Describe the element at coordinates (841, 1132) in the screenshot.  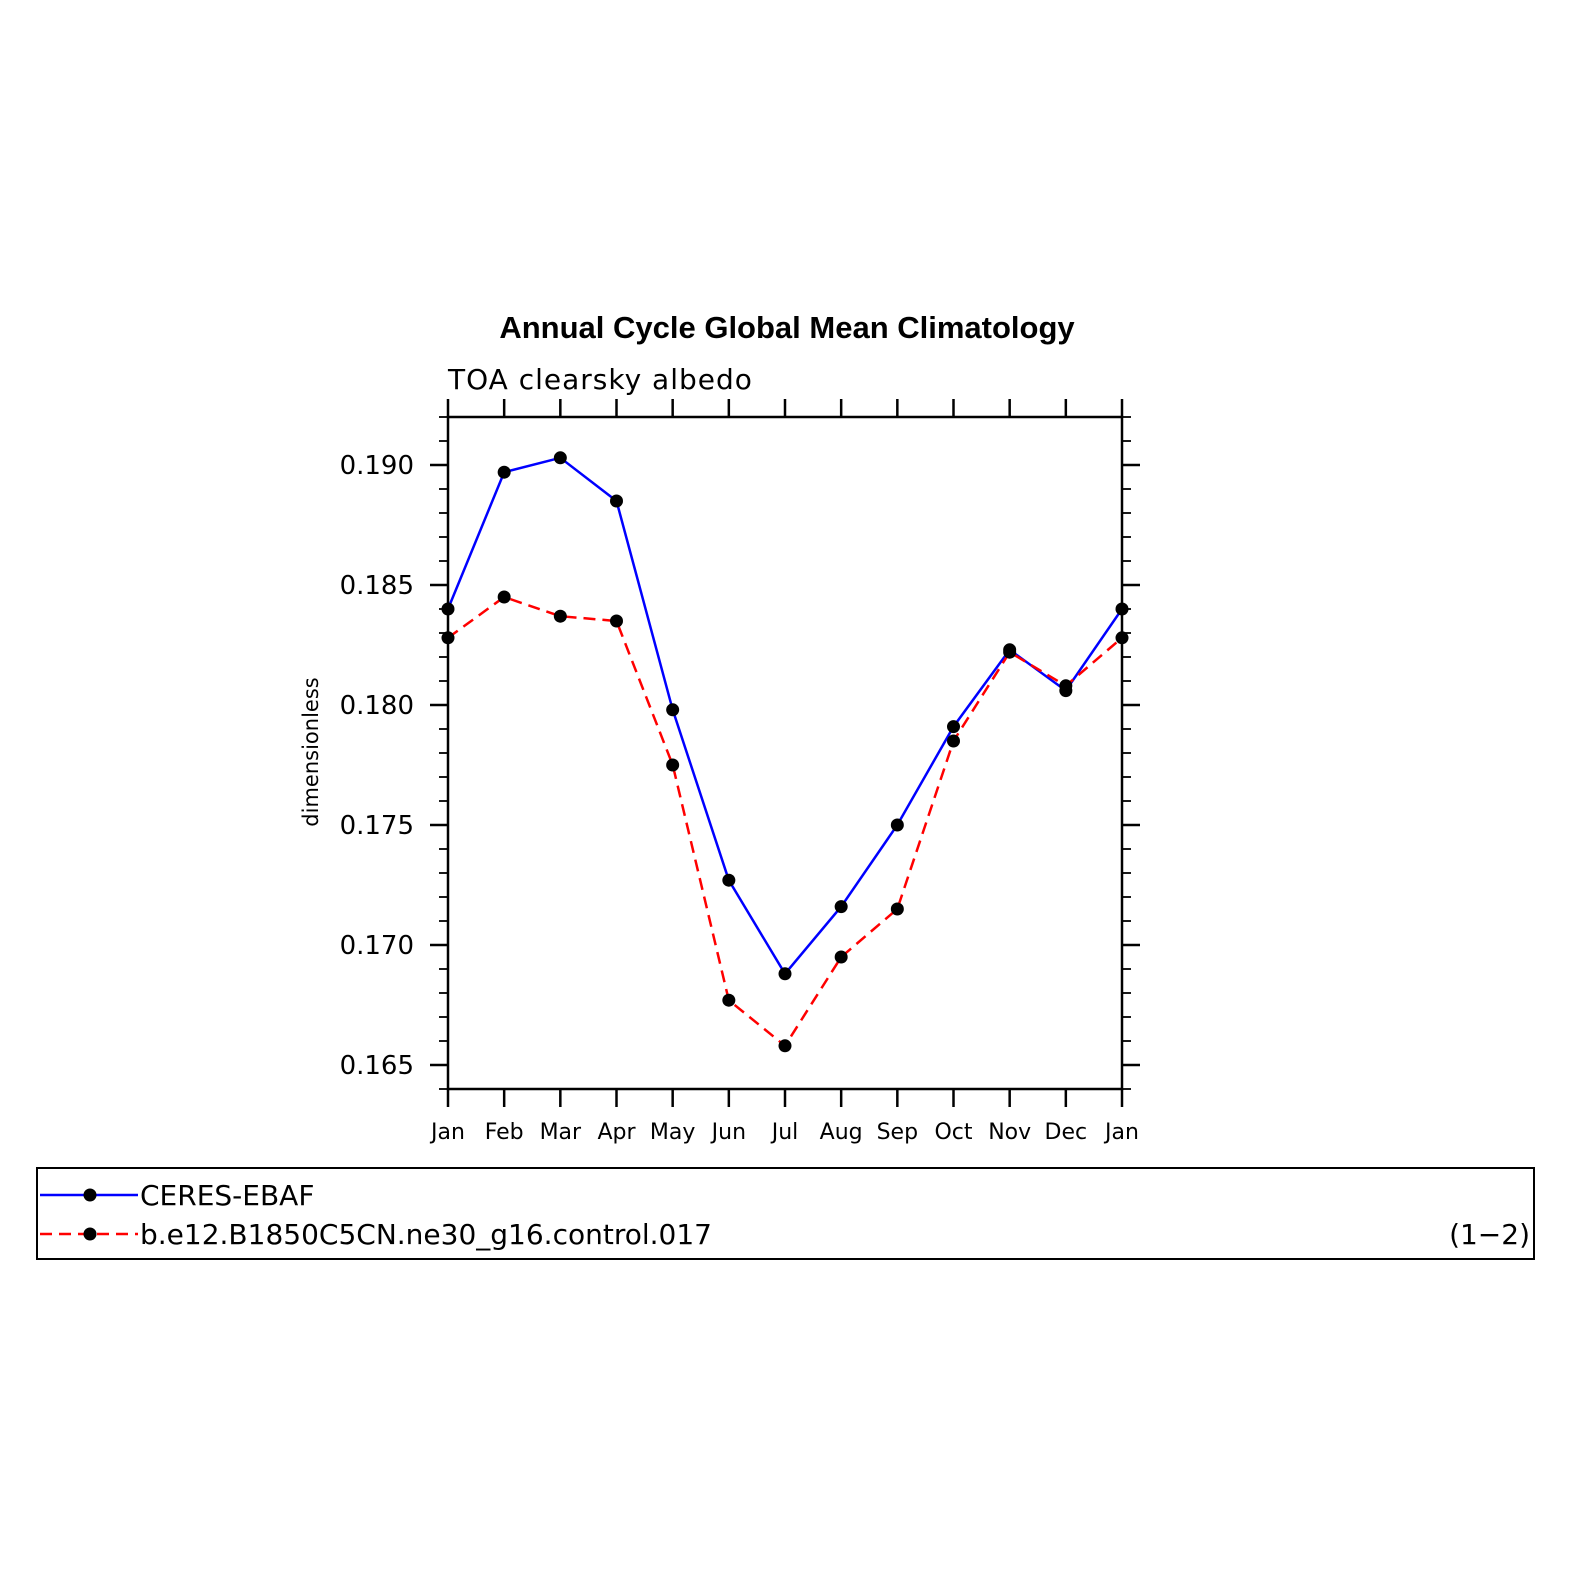
I see `x-tick-label: Aug` at that location.